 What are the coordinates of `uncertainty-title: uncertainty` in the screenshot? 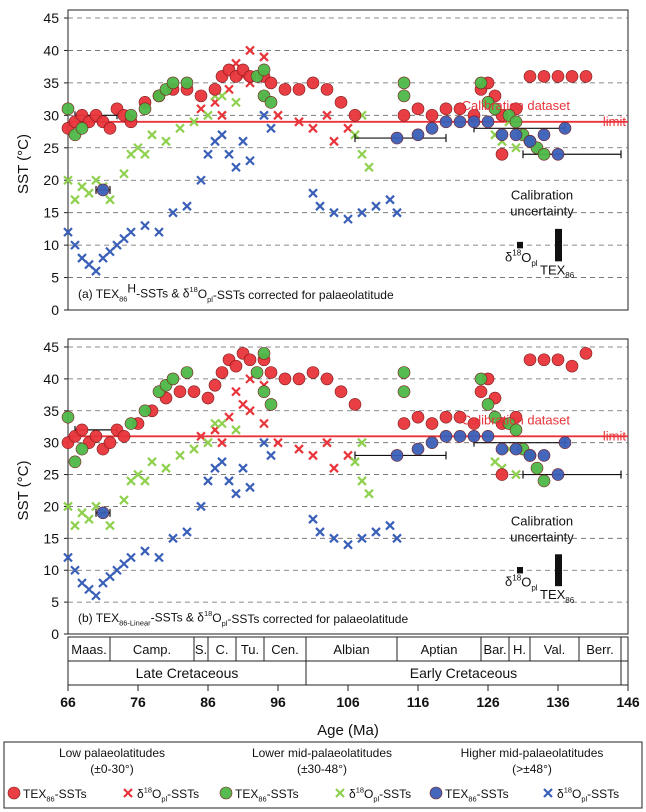 It's located at (542, 211).